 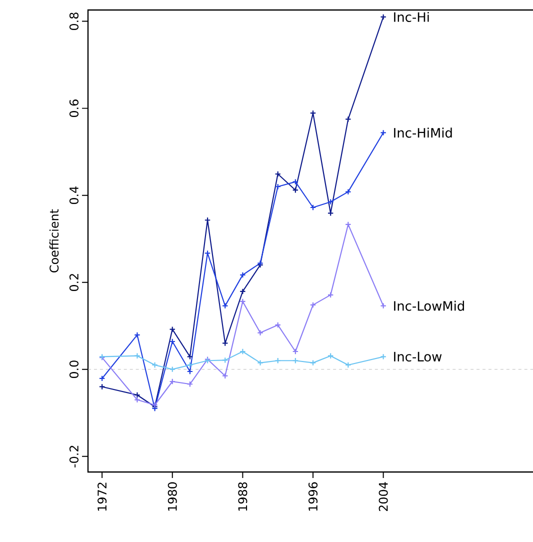 What do you see at coordinates (418, 357) in the screenshot?
I see `series-label: Inc-Low` at bounding box center [418, 357].